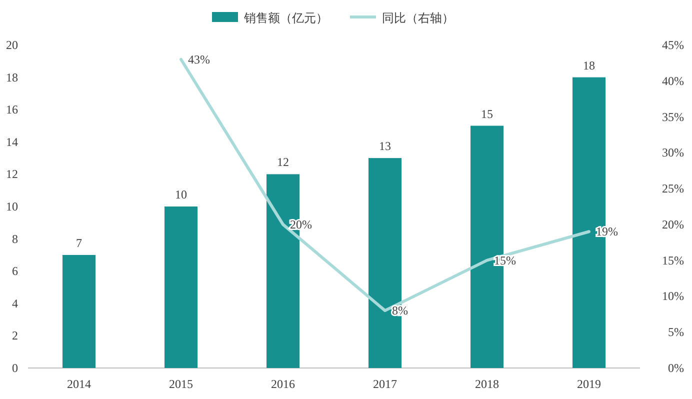 The height and width of the screenshot is (399, 692). What do you see at coordinates (181, 384) in the screenshot?
I see `x-tick-label: 2015` at bounding box center [181, 384].